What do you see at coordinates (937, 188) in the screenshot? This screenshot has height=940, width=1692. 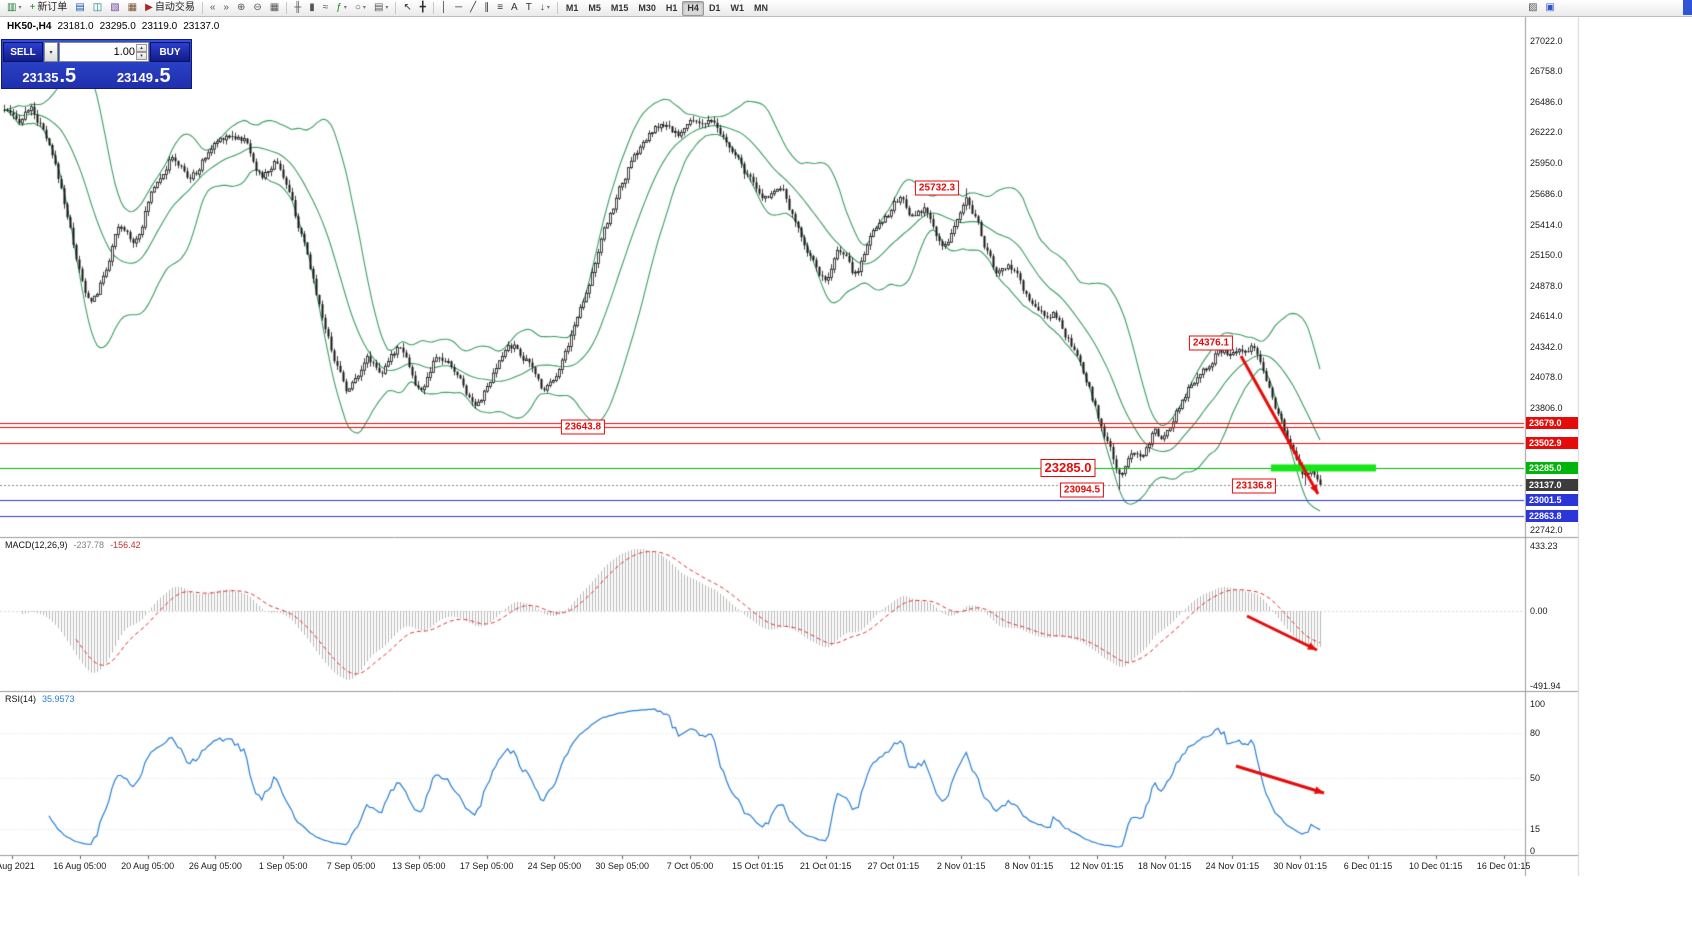 I see `price-annotation: 25732.3` at bounding box center [937, 188].